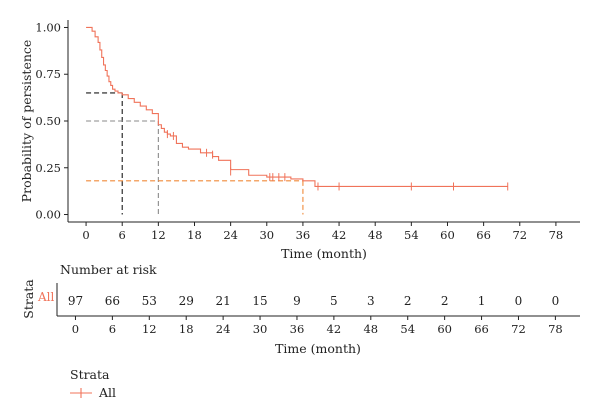 The width and height of the screenshot is (600, 418). Describe the element at coordinates (186, 301) in the screenshot. I see `risk-count: 29` at that location.